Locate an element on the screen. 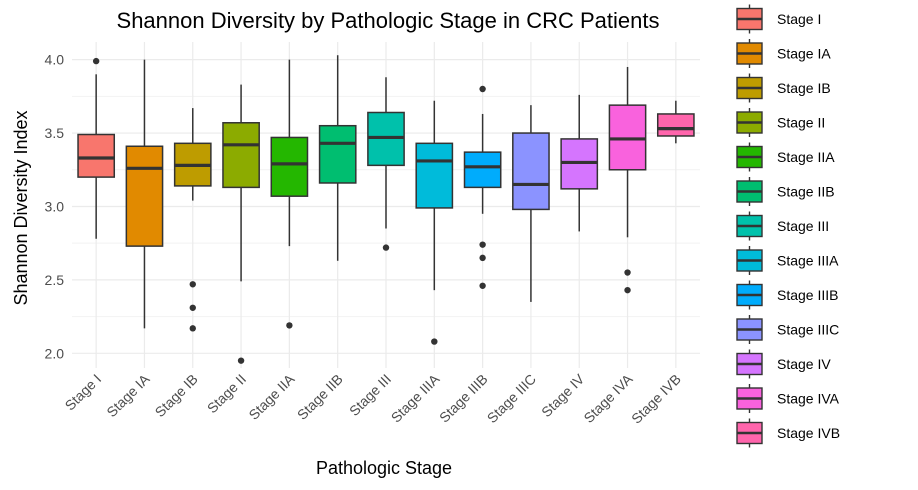 This screenshot has width=918, height=490. legend-label: Stage IB is located at coordinates (804, 88).